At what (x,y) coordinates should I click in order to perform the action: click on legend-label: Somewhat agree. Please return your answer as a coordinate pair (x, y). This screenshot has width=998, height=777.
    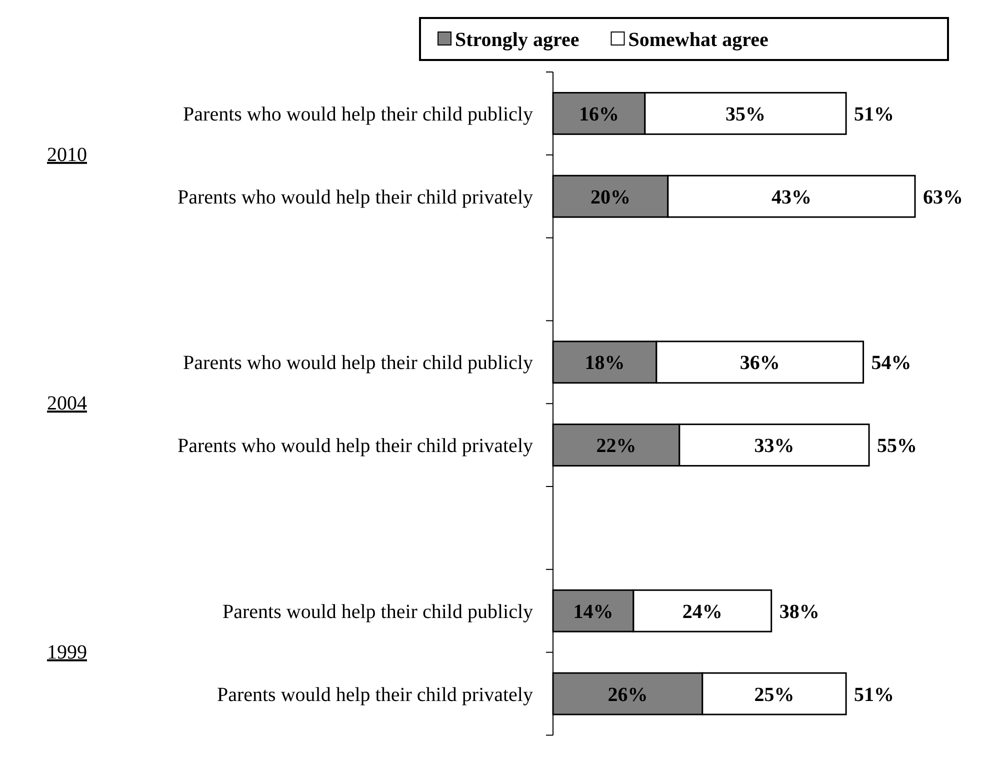
    Looking at the image, I should click on (698, 40).